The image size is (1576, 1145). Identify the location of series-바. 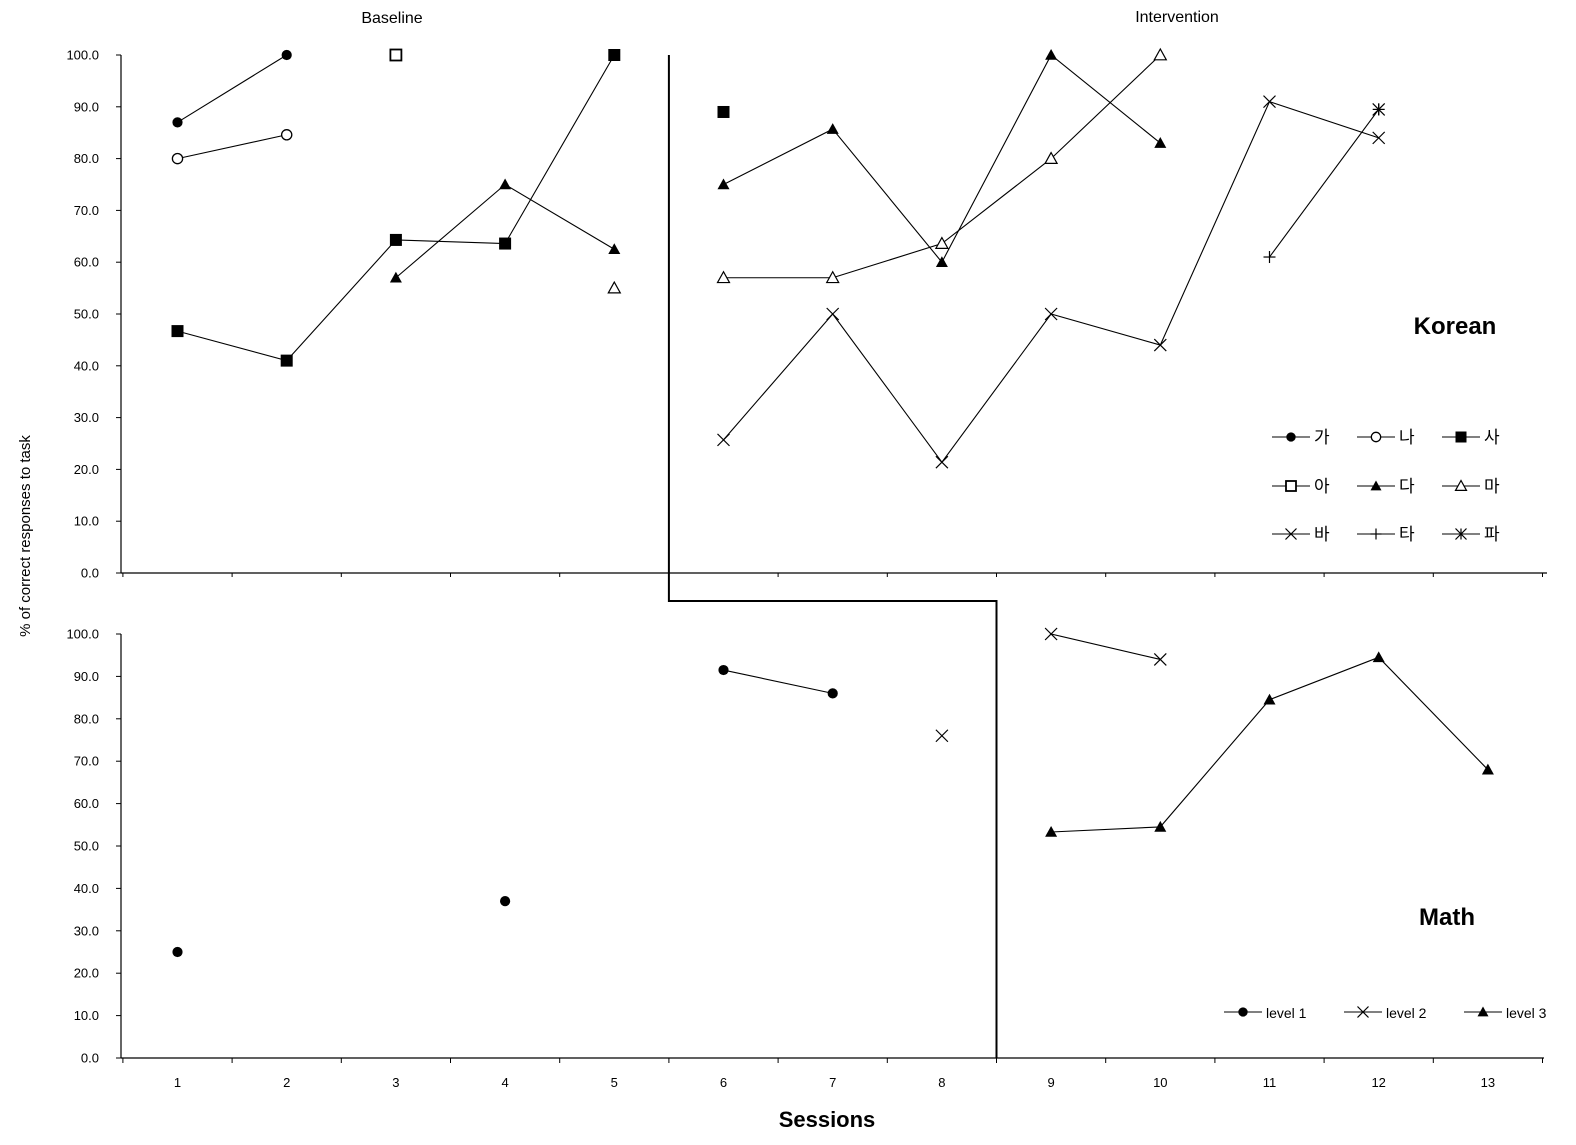
(1051, 282).